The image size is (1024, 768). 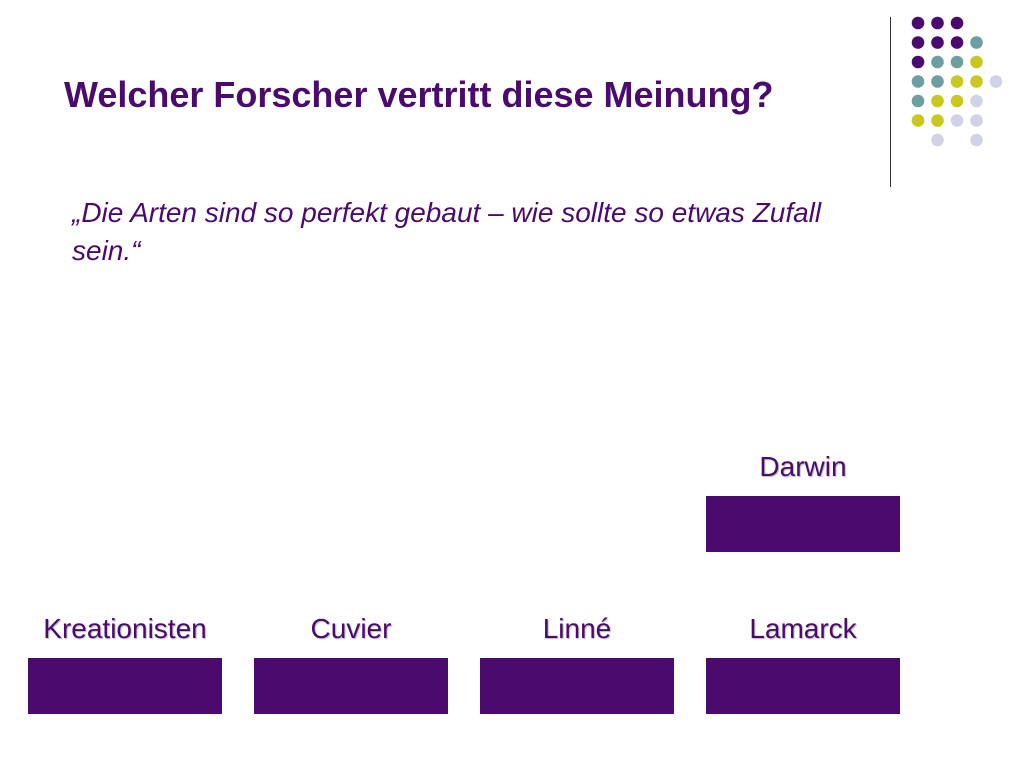 I want to click on answer-lamarck: Lamarck, so click(x=803, y=663).